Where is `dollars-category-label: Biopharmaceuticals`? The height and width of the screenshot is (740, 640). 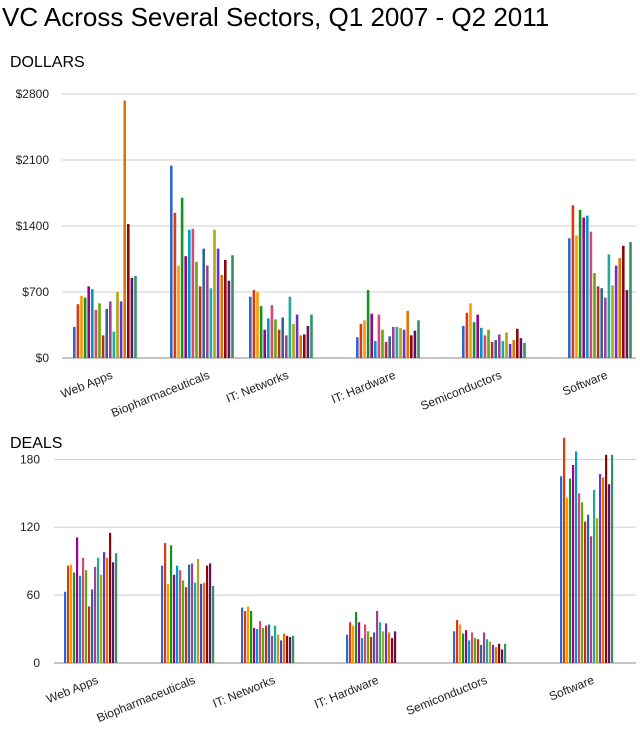
dollars-category-label: Biopharmaceuticals is located at coordinates (160, 394).